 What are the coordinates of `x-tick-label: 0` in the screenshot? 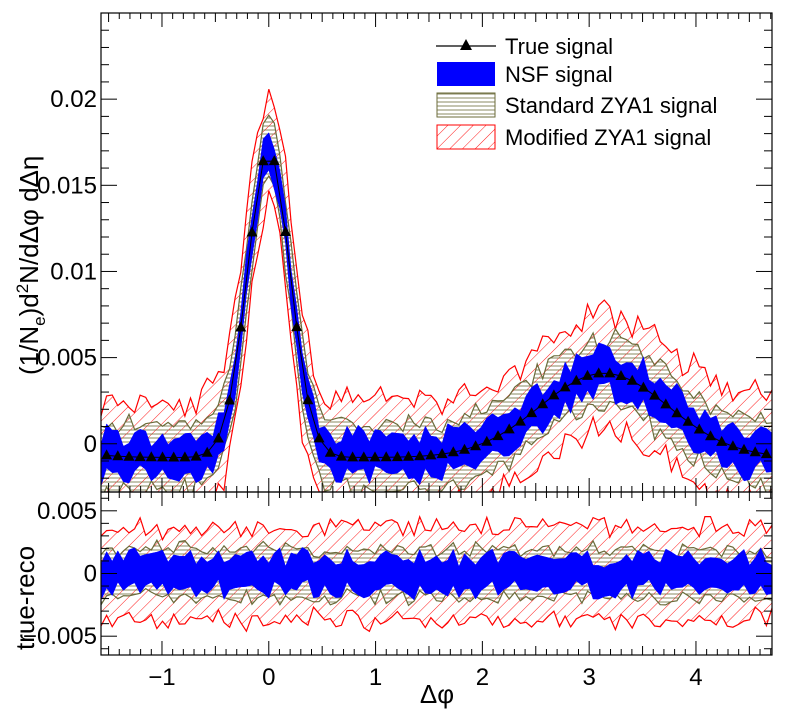 It's located at (268, 677).